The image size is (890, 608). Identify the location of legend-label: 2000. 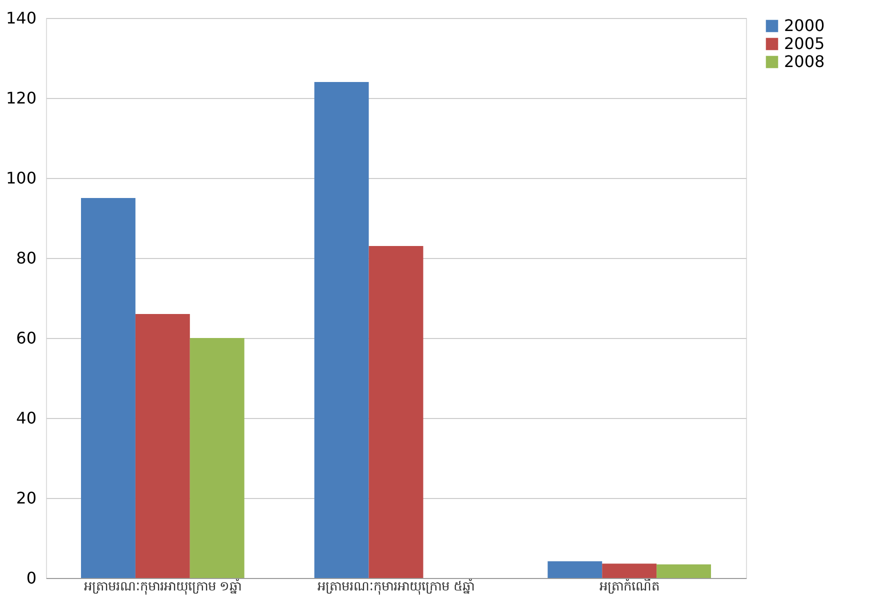
(804, 25).